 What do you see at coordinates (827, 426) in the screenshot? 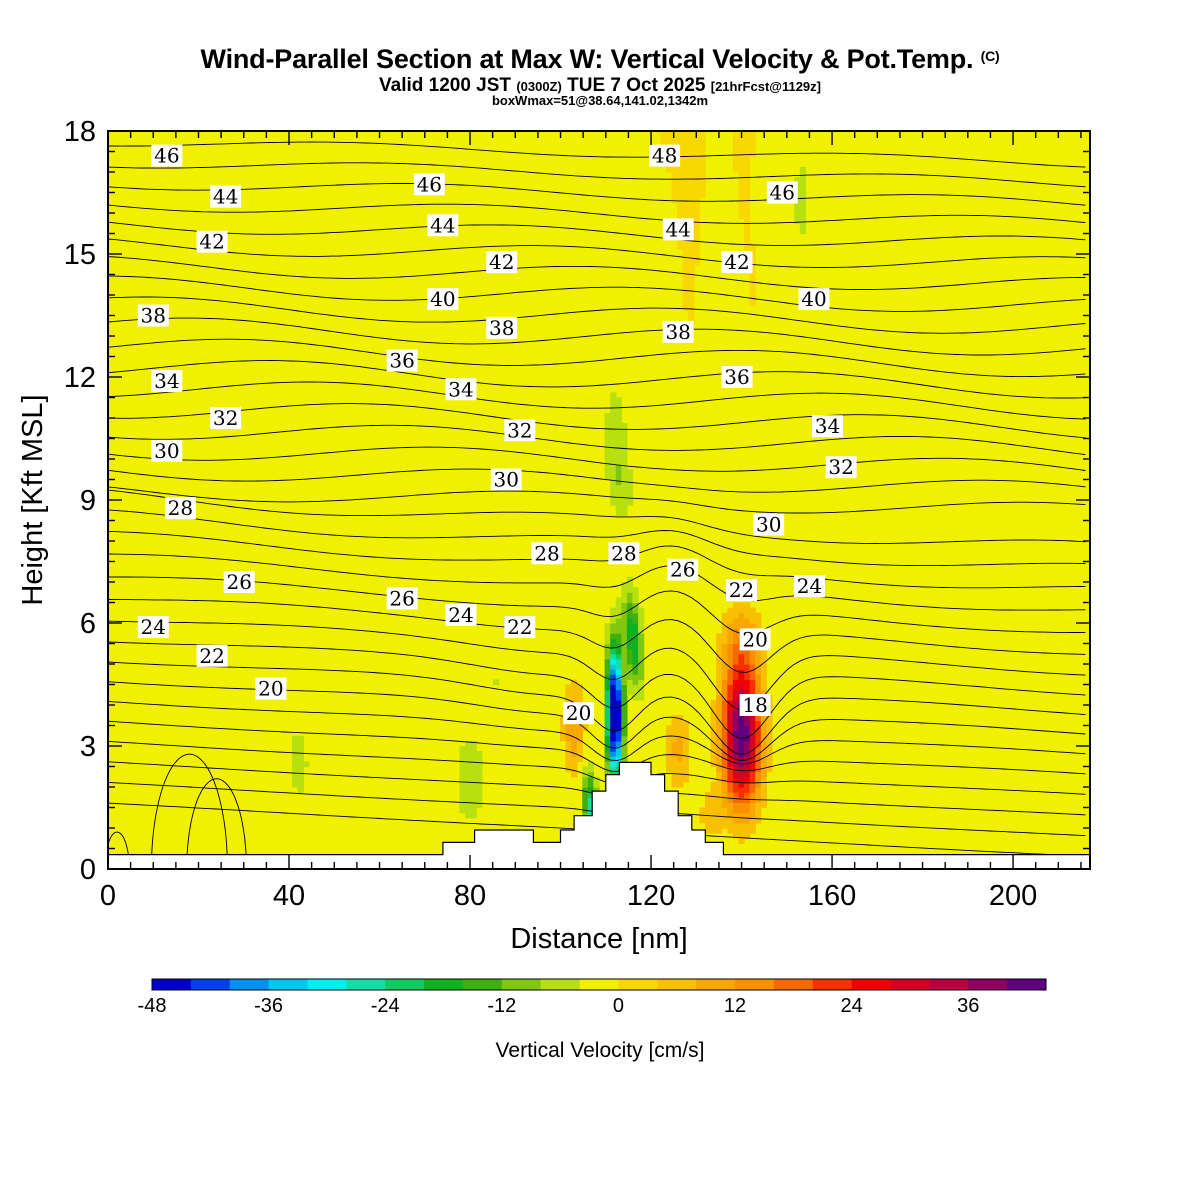
I see `contour-label: 34` at bounding box center [827, 426].